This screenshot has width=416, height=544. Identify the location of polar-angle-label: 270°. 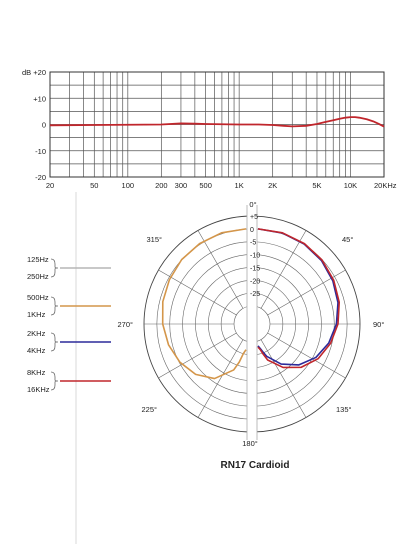
(125, 324).